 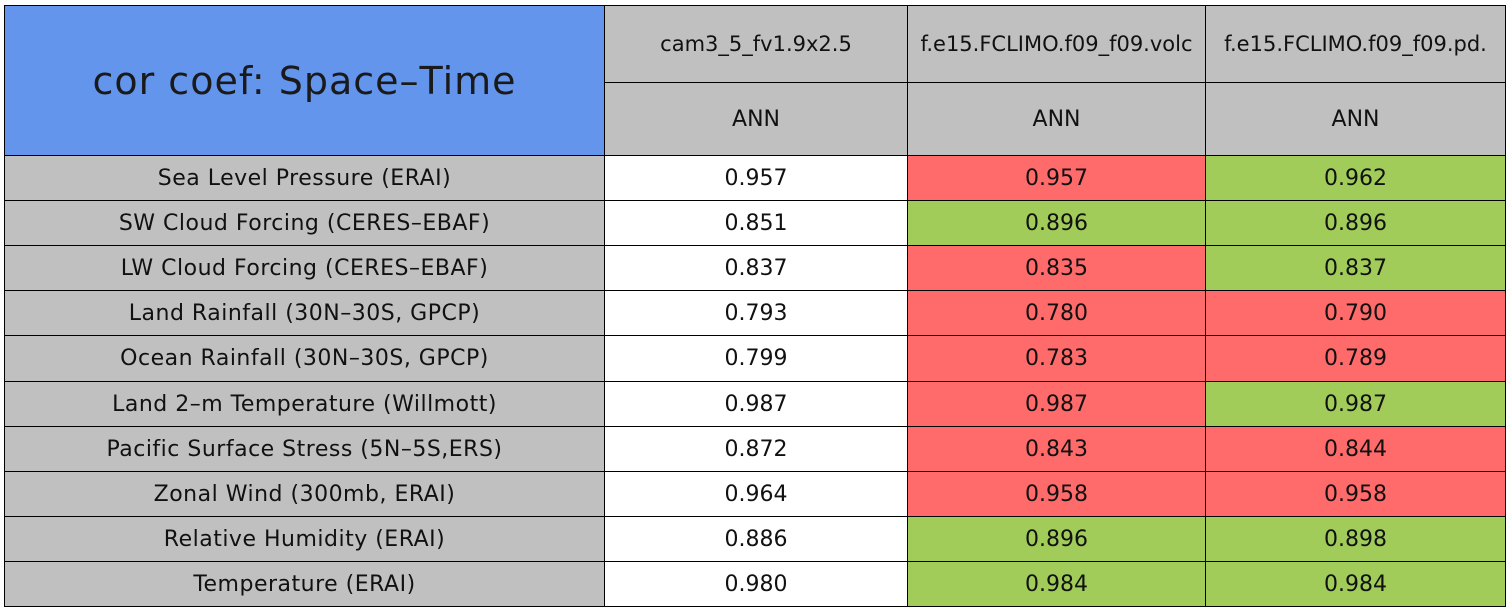 I want to click on row-label: Land Rainfall (30N–30S, GPCP), so click(x=304, y=313).